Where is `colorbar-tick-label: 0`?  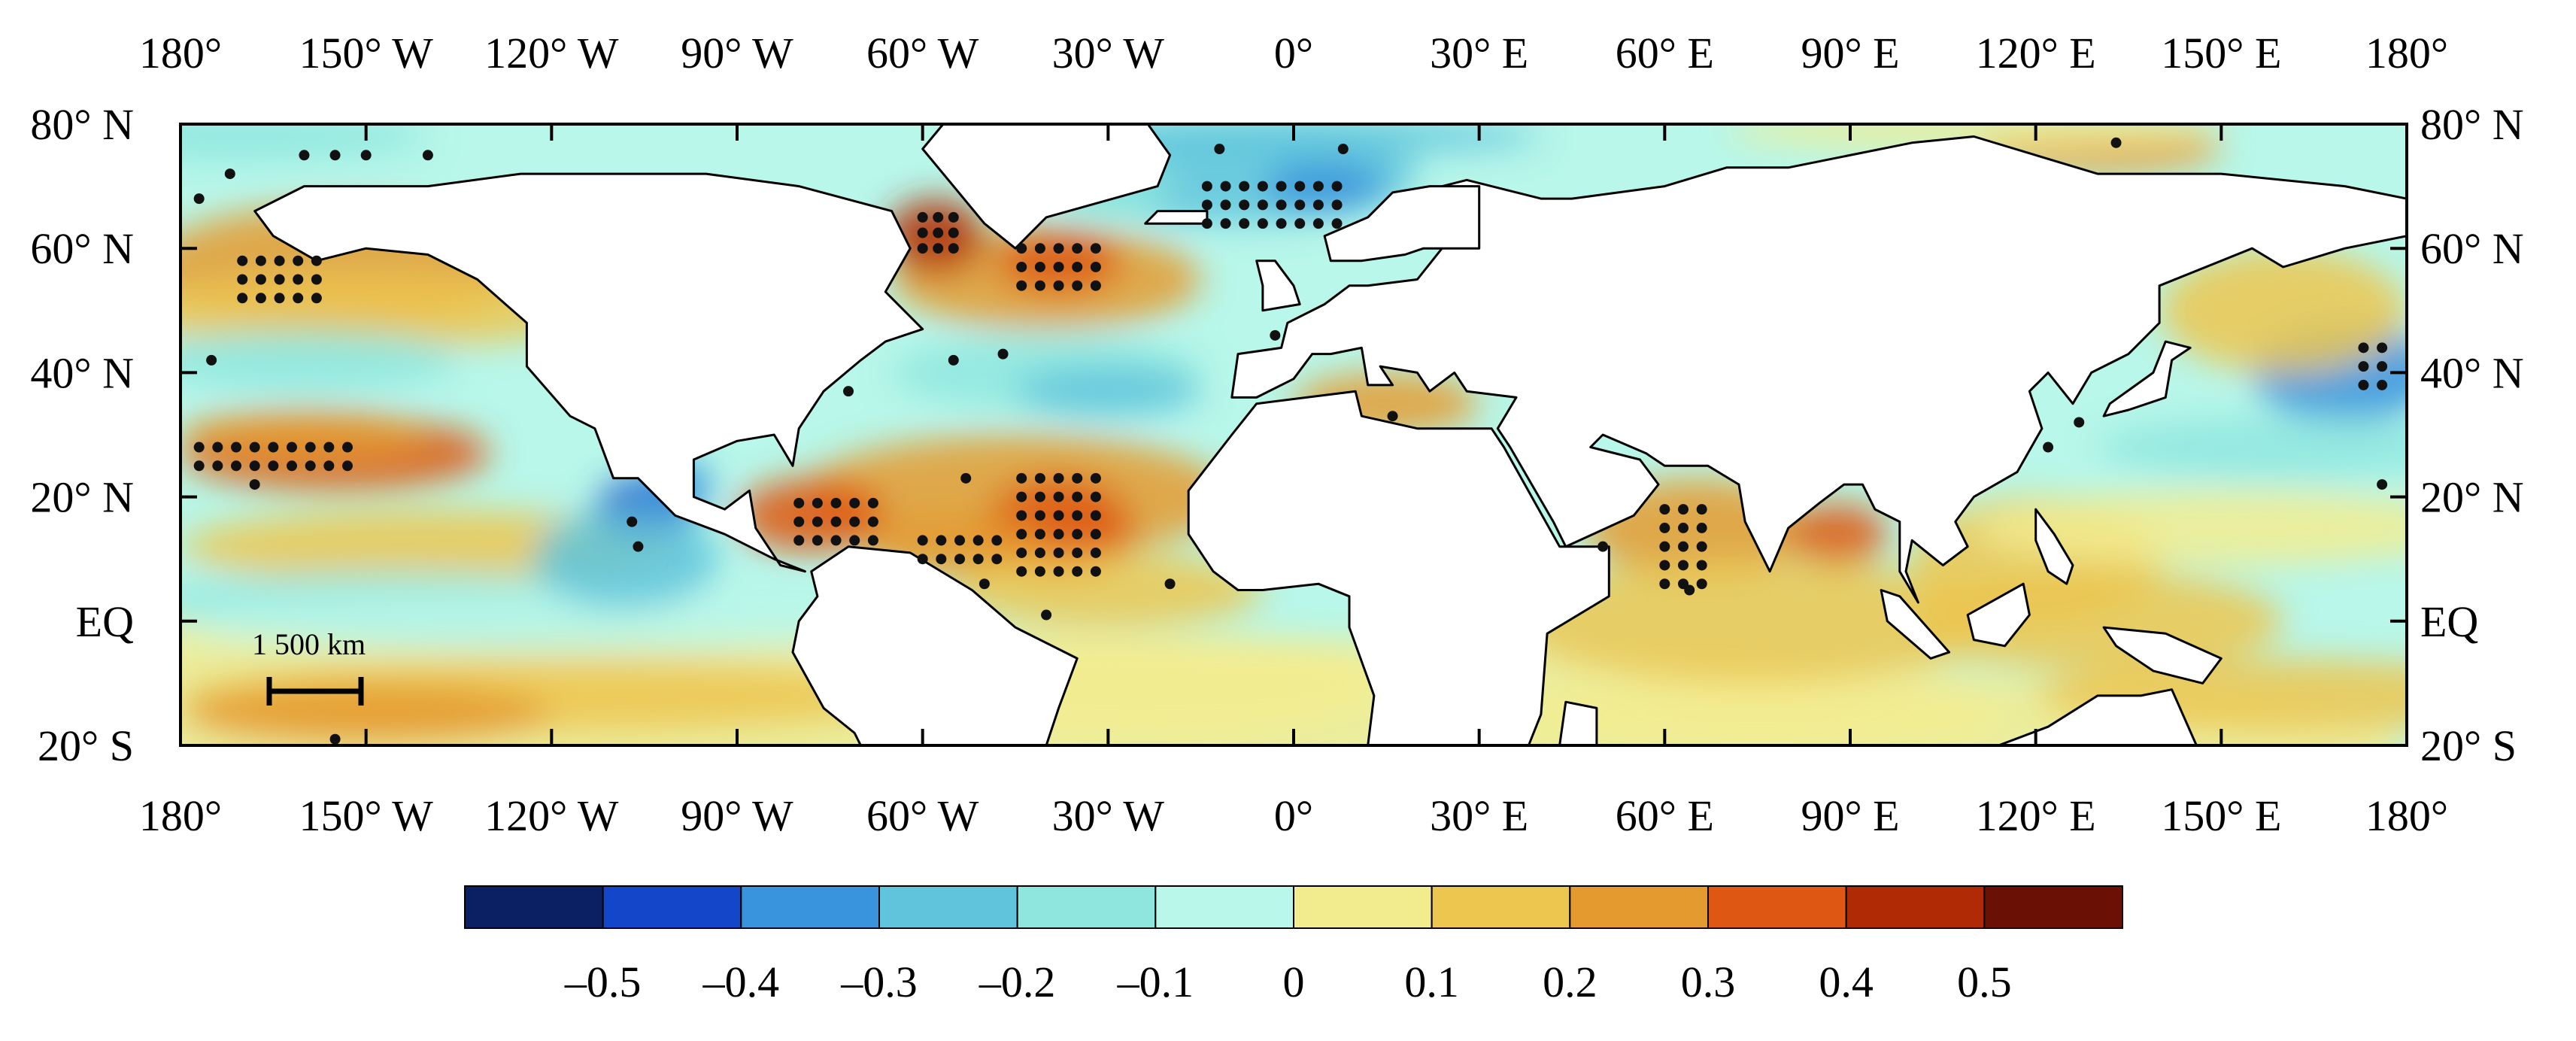 colorbar-tick-label: 0 is located at coordinates (1294, 982).